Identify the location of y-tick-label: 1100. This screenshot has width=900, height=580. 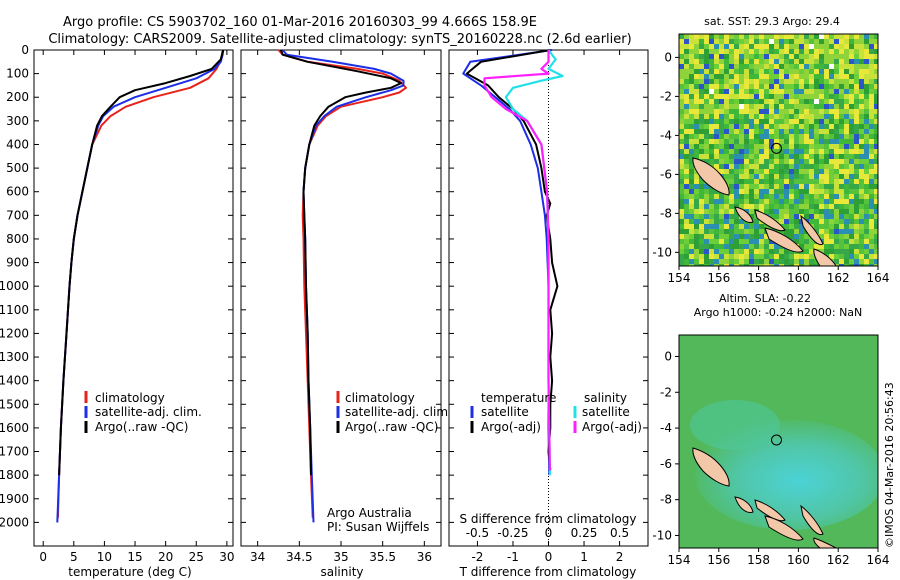
(14, 310).